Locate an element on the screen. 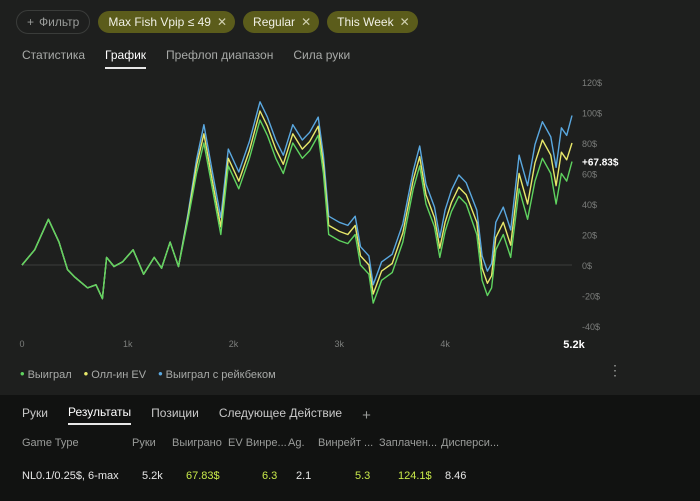  filter-chip-week: This Week ✕ is located at coordinates (372, 22).